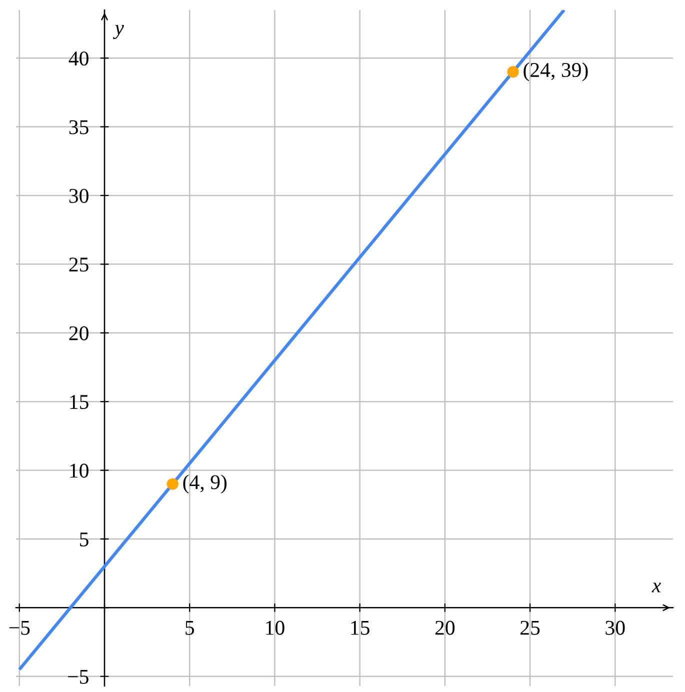 The height and width of the screenshot is (692, 685). Describe the element at coordinates (78, 265) in the screenshot. I see `y-tick-label: 25` at that location.